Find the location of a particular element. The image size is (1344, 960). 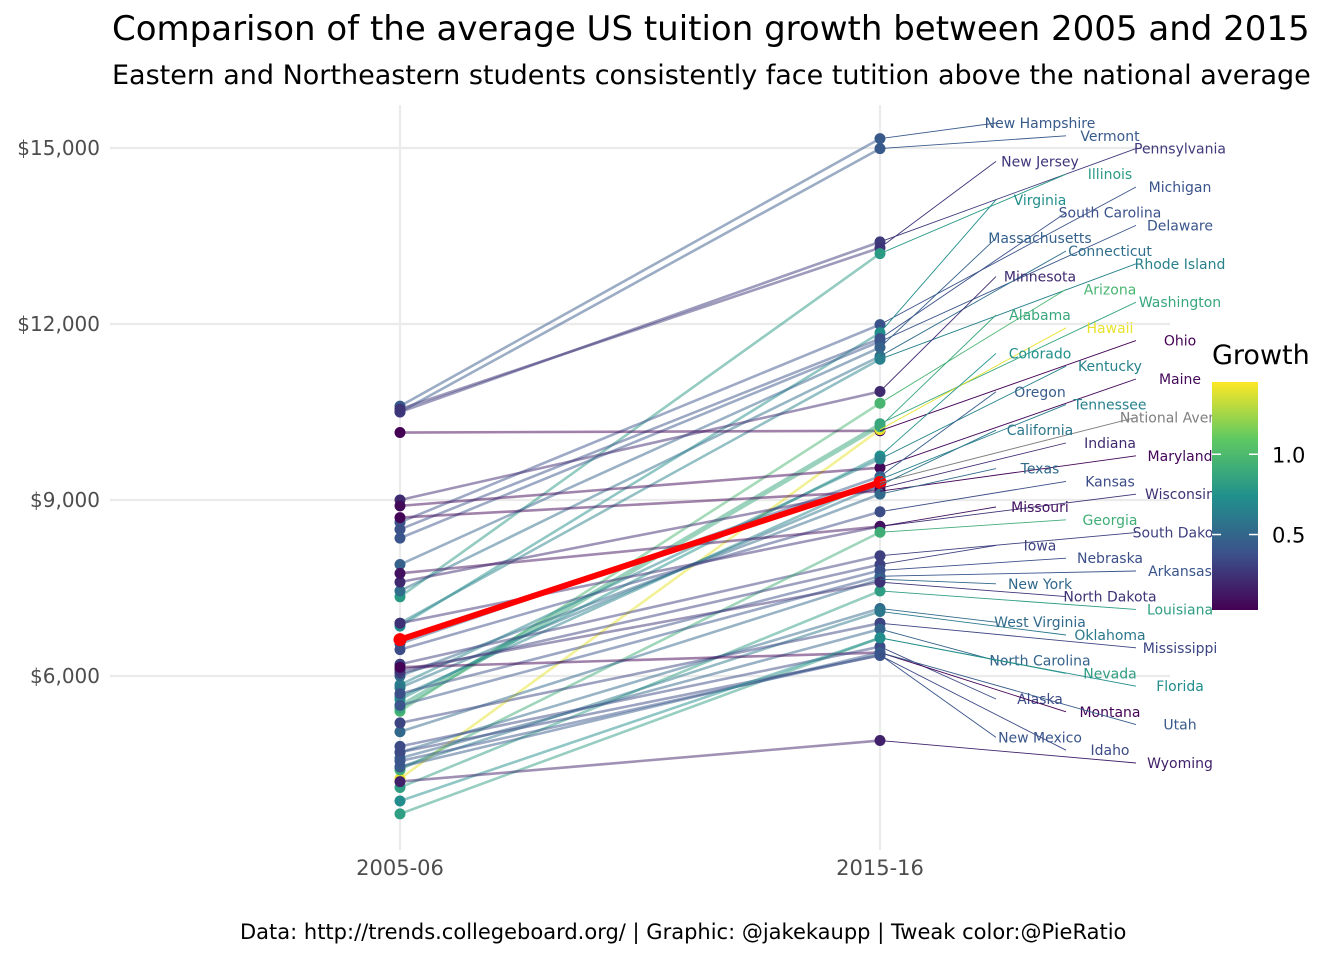

series-point-nebraska is located at coordinates (400, 694).